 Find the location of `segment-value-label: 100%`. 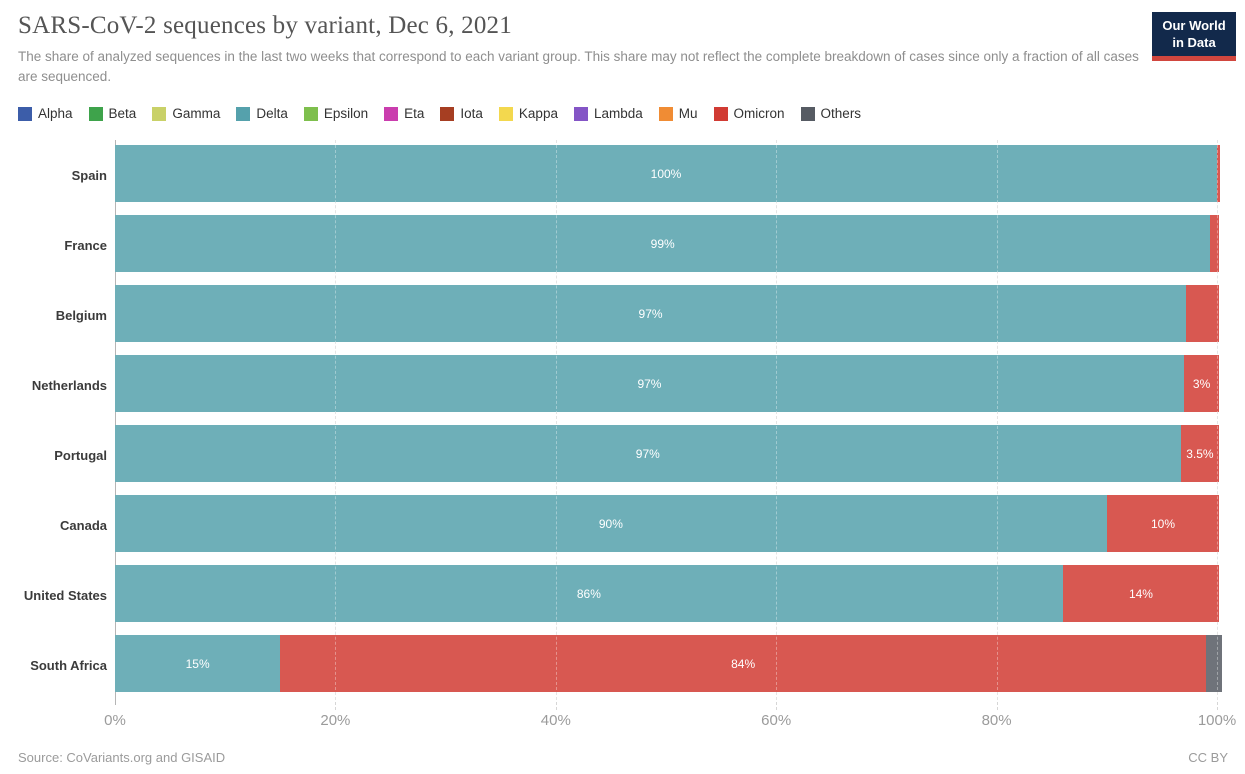

segment-value-label: 100% is located at coordinates (666, 173).